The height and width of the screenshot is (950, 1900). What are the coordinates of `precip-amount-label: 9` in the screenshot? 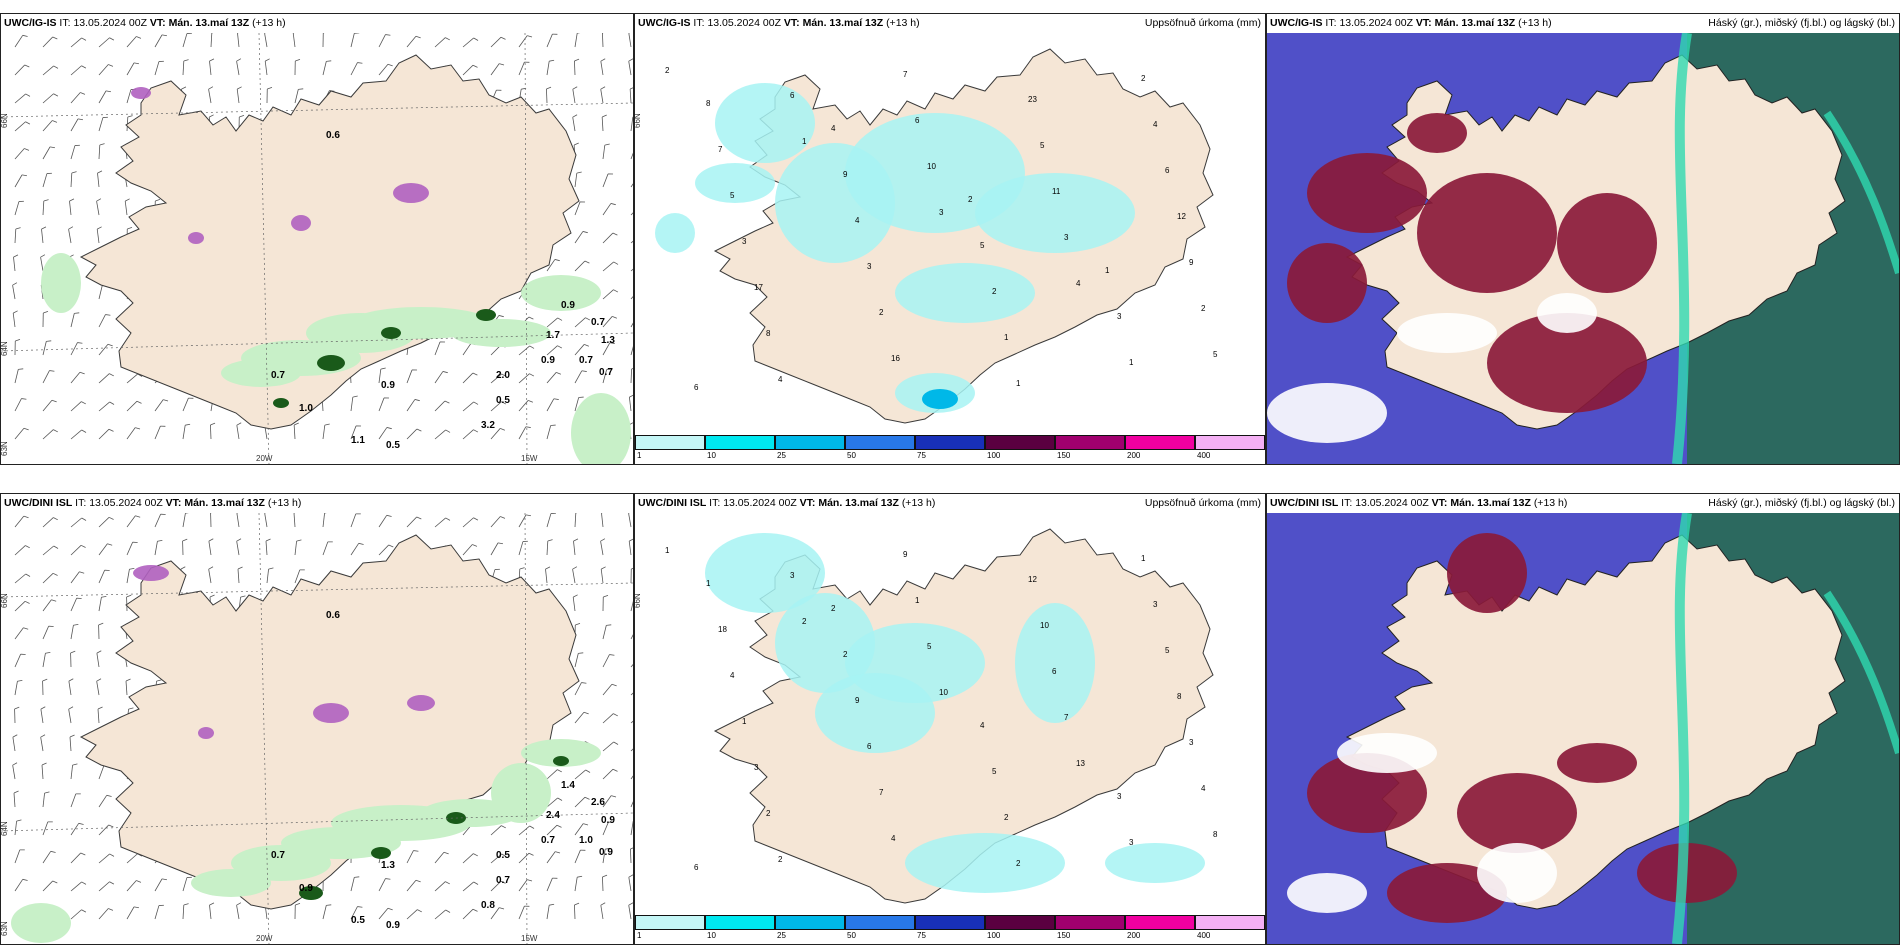 It's located at (1191, 262).